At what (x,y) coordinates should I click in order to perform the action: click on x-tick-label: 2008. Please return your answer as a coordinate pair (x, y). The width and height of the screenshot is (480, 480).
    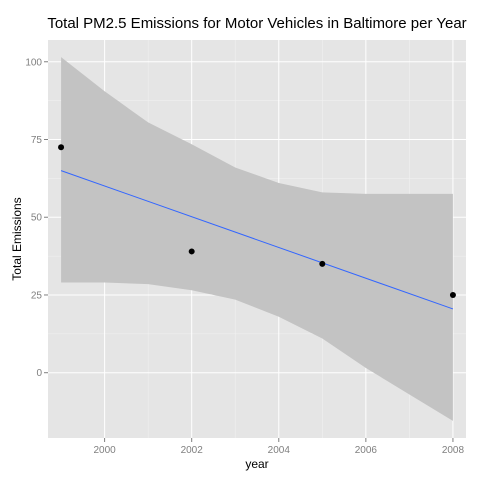
    Looking at the image, I should click on (453, 450).